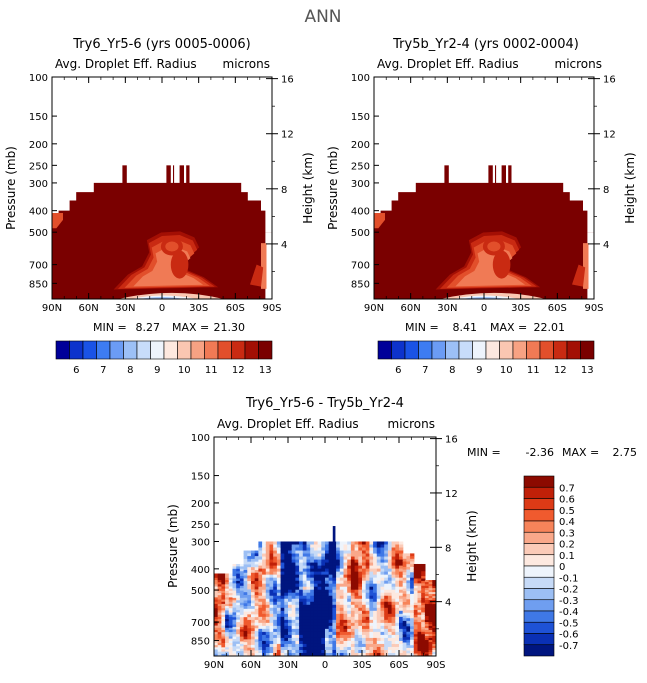 The image size is (647, 683). I want to click on colorbar-swatch, so click(492, 350).